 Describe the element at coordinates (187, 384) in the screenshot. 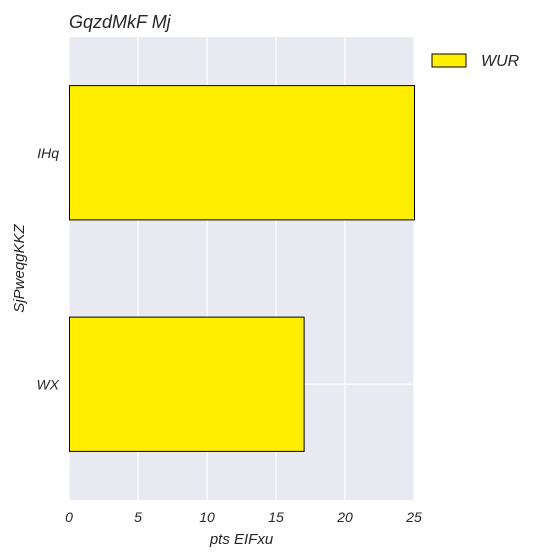

I see `bar-wx` at that location.